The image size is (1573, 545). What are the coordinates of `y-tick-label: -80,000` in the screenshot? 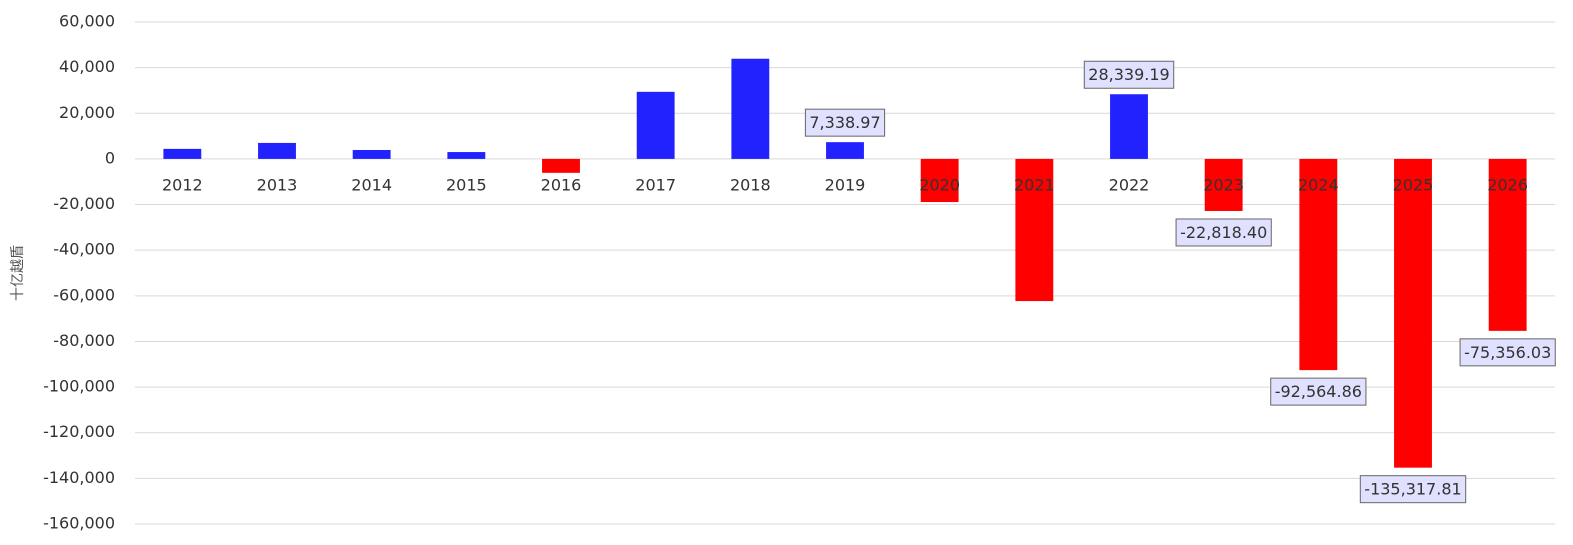 It's located at (84, 340).